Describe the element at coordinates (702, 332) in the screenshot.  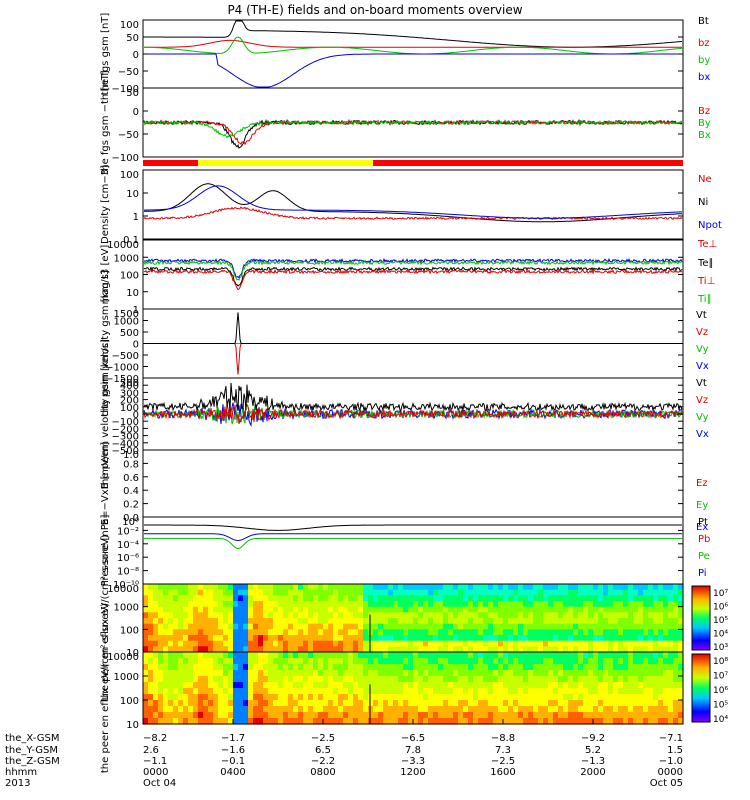
I see `legend-entry: Vz` at that location.